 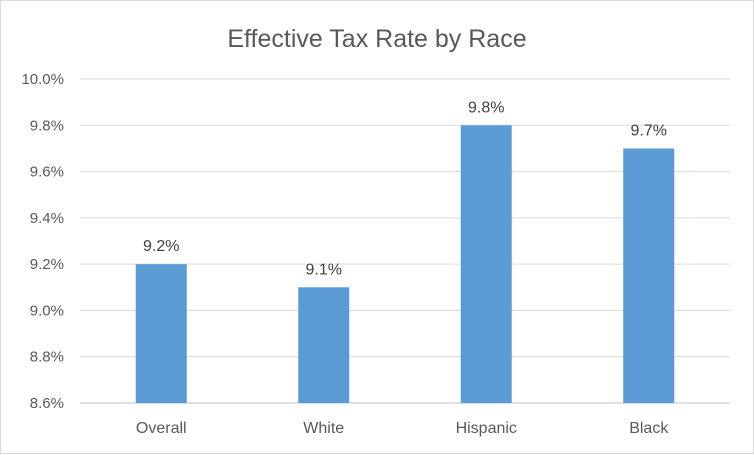 I want to click on y-tick-label: 9.8%, so click(x=47, y=125).